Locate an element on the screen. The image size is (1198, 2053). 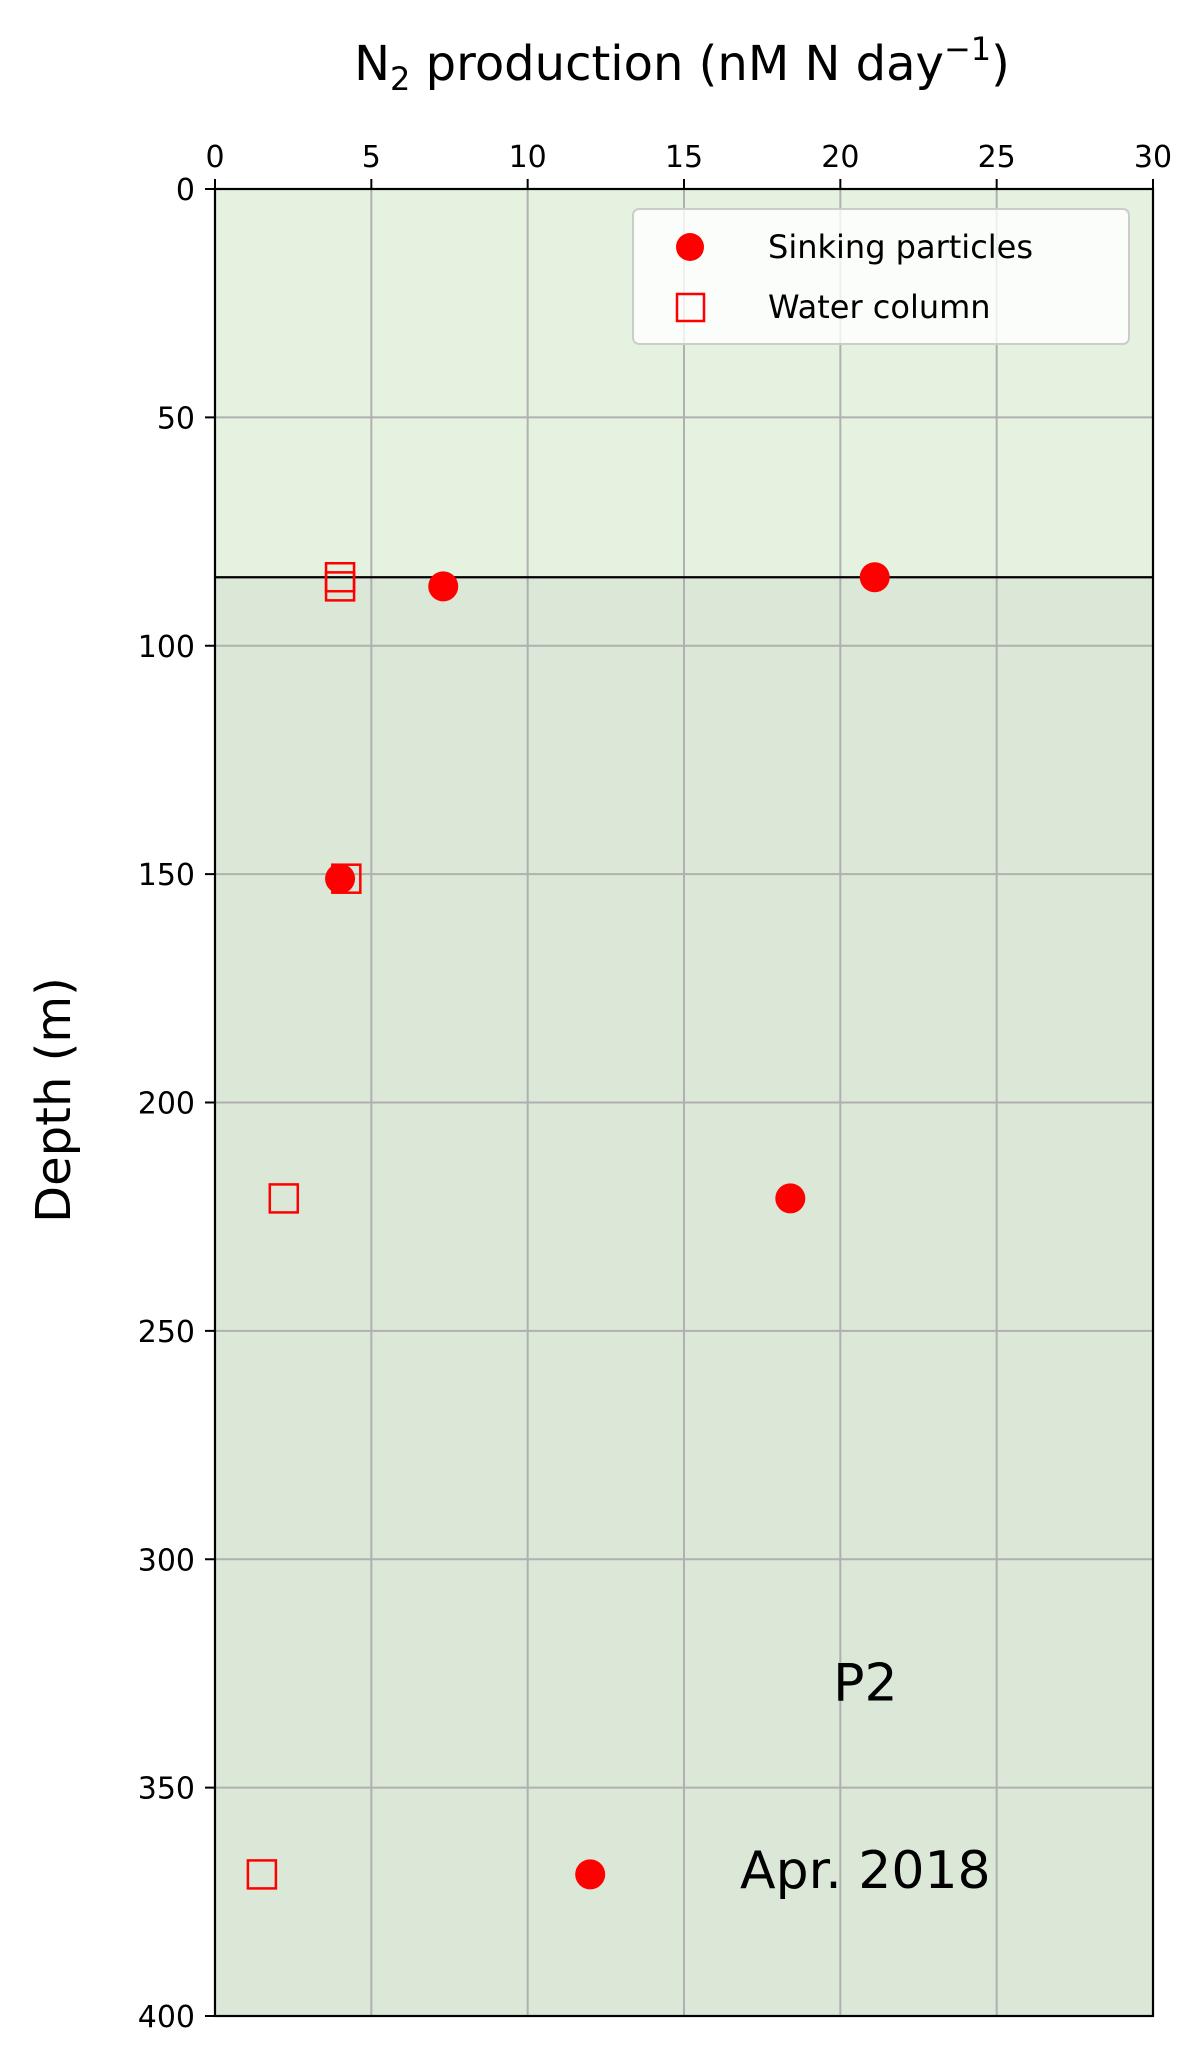
x-tick-label-6: 30 is located at coordinates (1153, 157).